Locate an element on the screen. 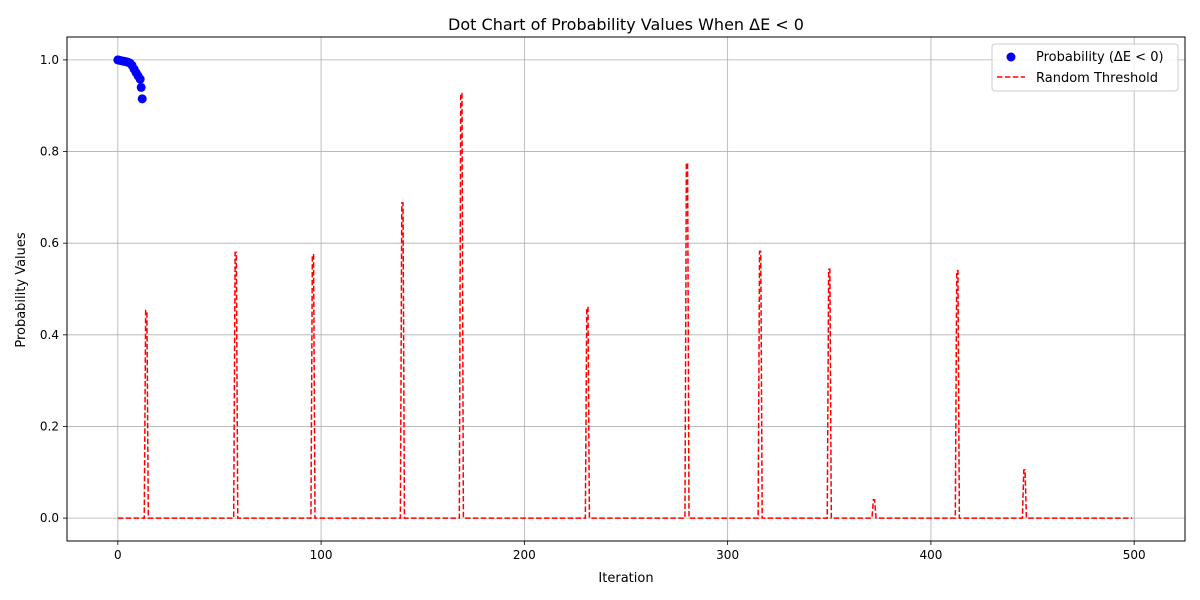  legend: Probability (ΔE < 0) Random Threshold is located at coordinates (1085, 67).